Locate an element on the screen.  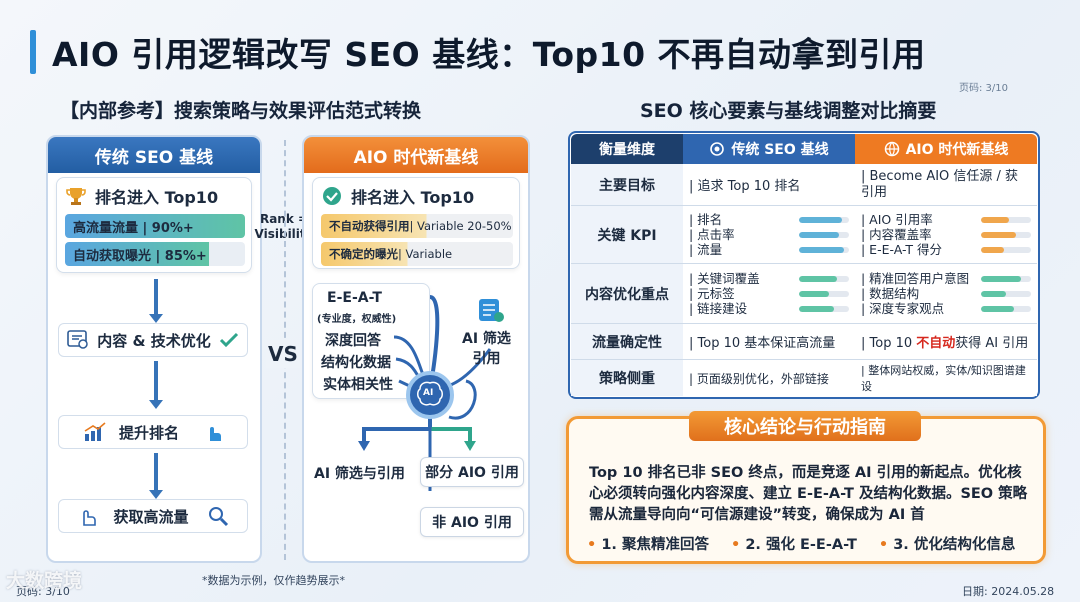
content-item: | 链接建设 is located at coordinates (718, 308).